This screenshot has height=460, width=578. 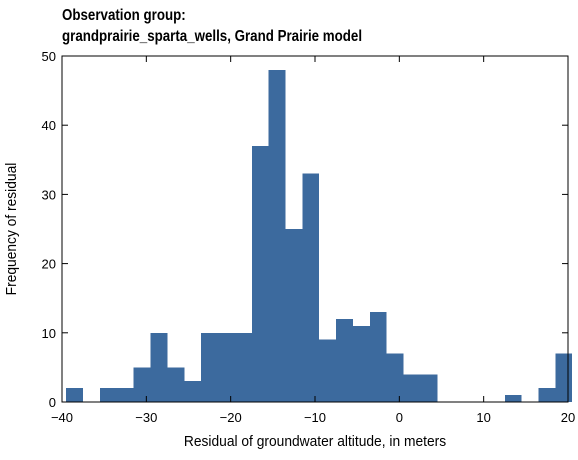 I want to click on y-tick-label: 20, so click(x=49, y=264).